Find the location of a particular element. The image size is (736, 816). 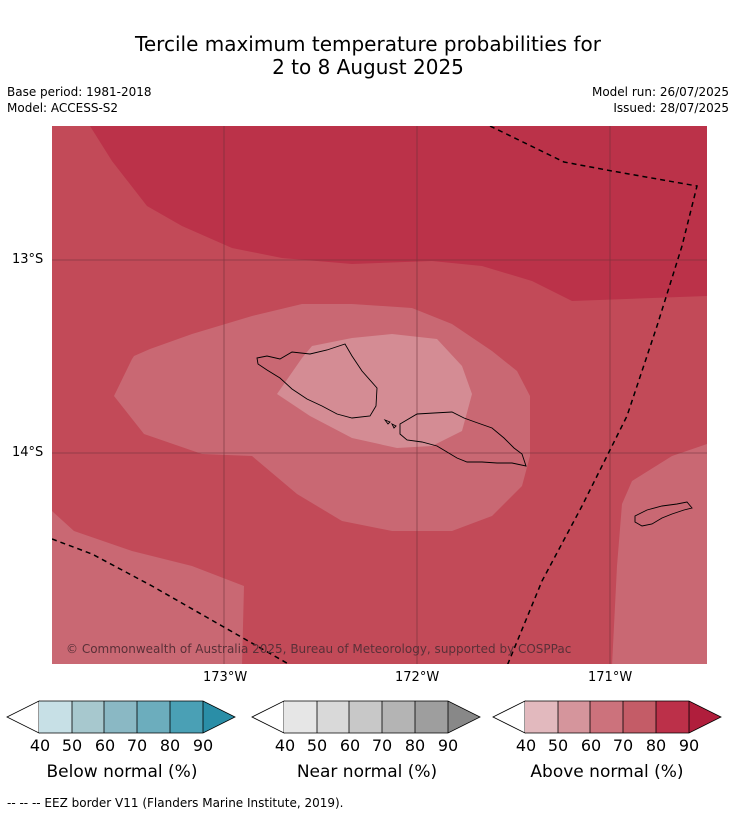

above-tick-40: 40 is located at coordinates (526, 745).